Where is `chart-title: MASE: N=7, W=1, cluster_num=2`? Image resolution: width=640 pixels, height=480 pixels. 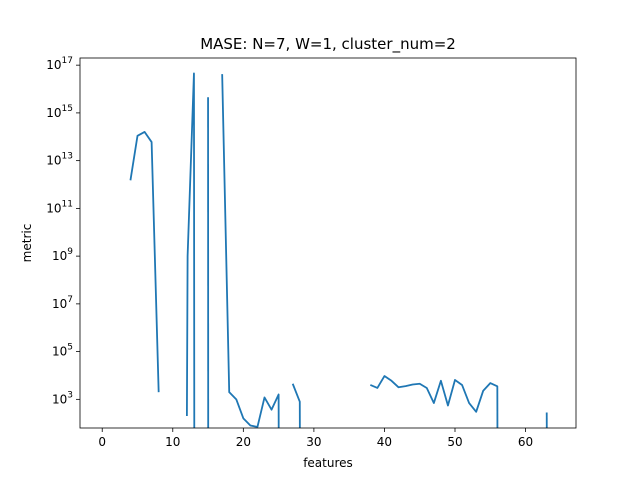 chart-title: MASE: N=7, W=1, cluster_num=2 is located at coordinates (328, 44).